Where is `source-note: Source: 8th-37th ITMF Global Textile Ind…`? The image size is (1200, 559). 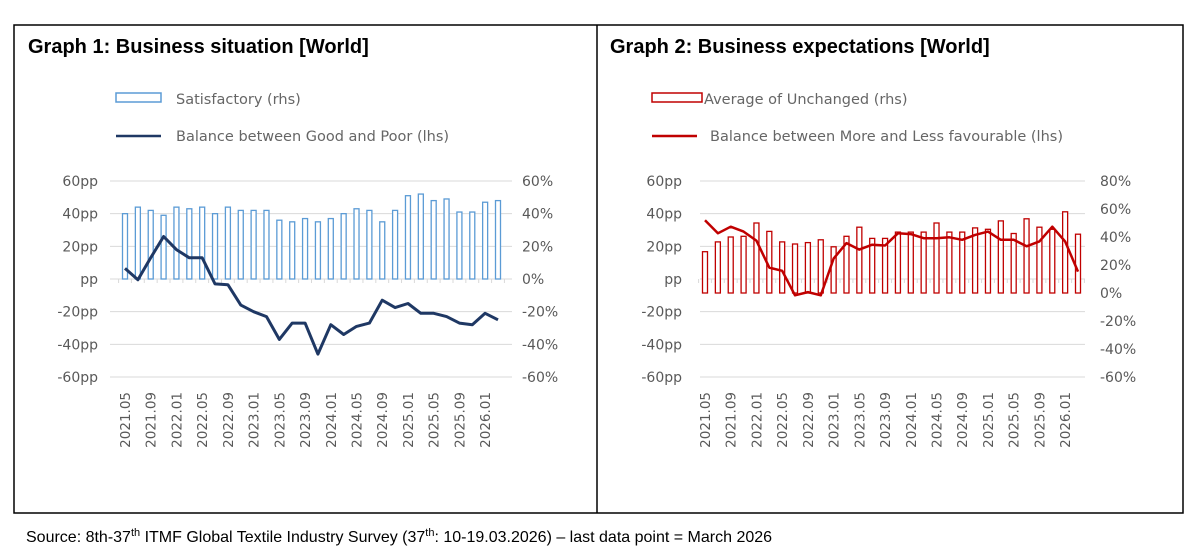 source-note: Source: 8th-37th ITMF Global Textile Ind… is located at coordinates (399, 536).